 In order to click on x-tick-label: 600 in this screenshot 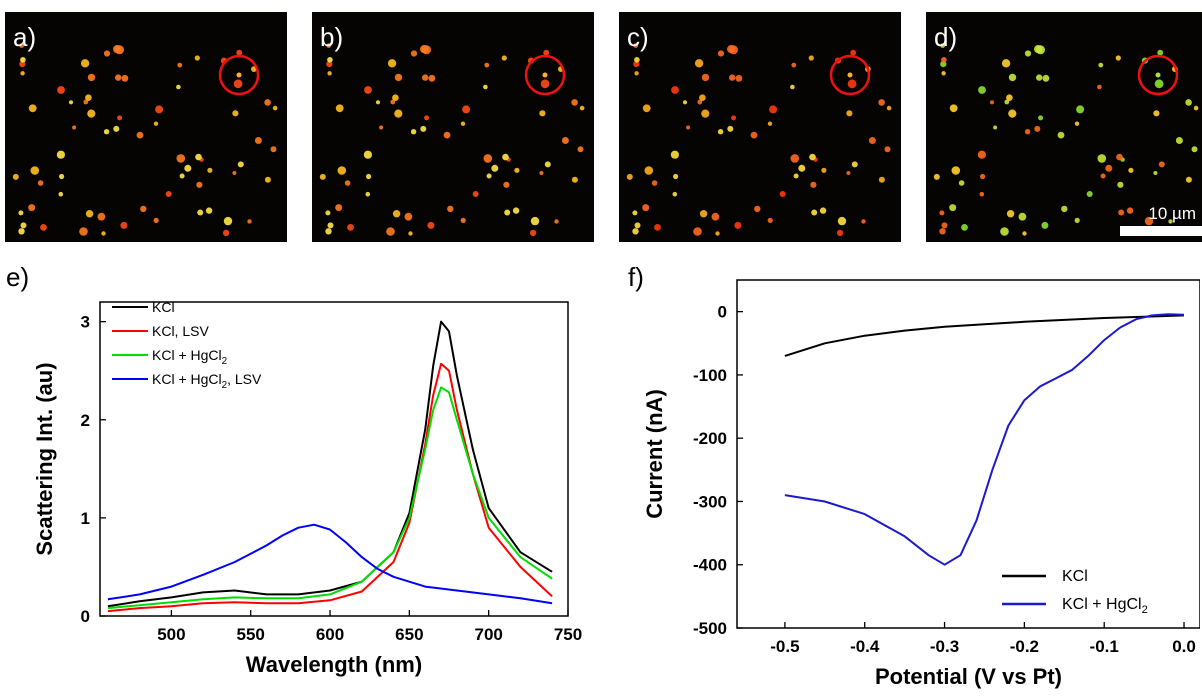, I will do `click(330, 634)`.